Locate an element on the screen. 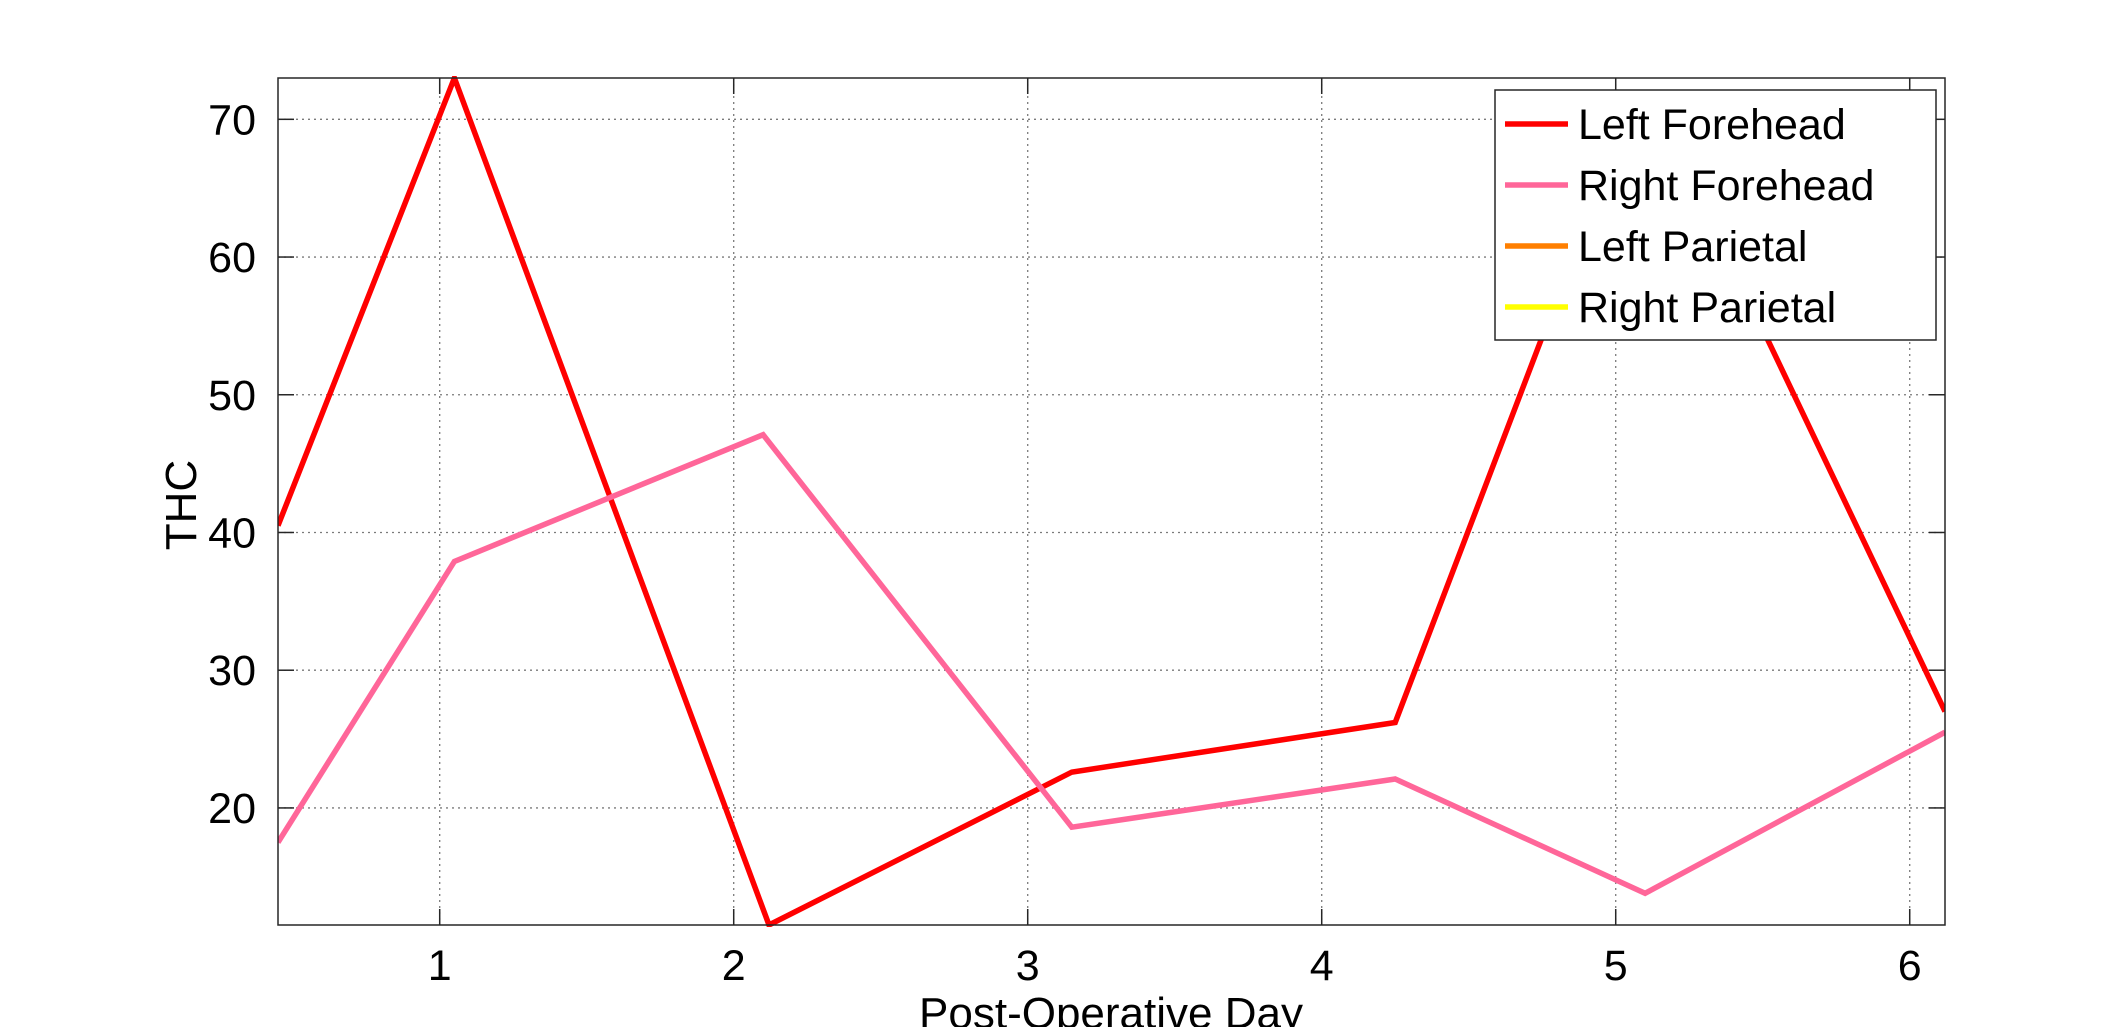  legend-label-left-parietal: Left Parietal is located at coordinates (1692, 247).